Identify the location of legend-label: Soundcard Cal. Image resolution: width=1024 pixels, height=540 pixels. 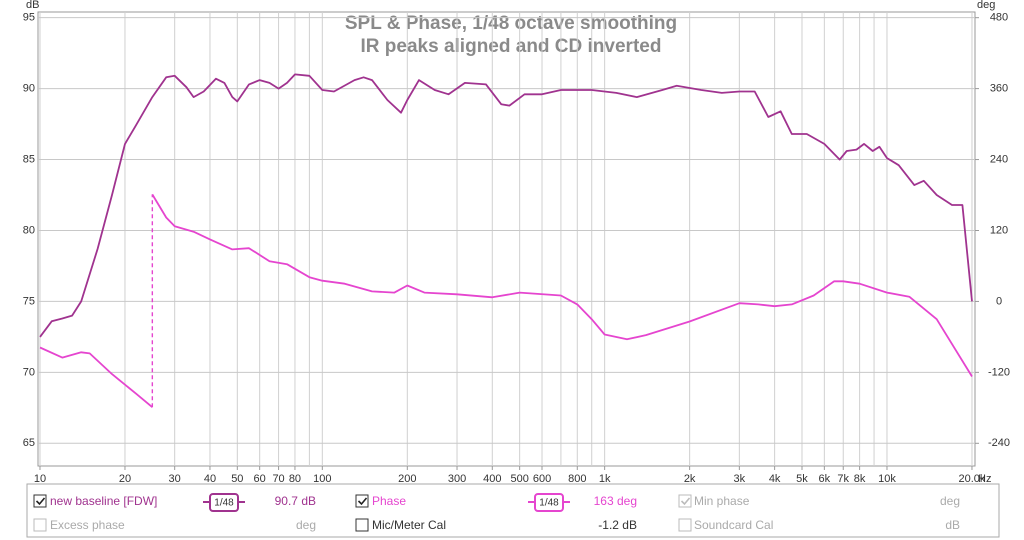
(733, 525).